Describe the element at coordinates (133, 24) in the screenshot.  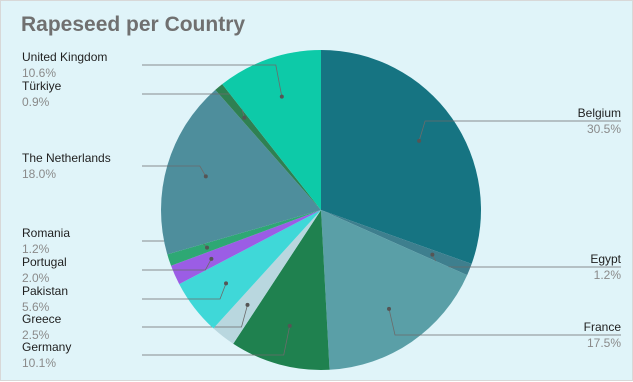
I see `chart-title: Rapeseed per Country` at that location.